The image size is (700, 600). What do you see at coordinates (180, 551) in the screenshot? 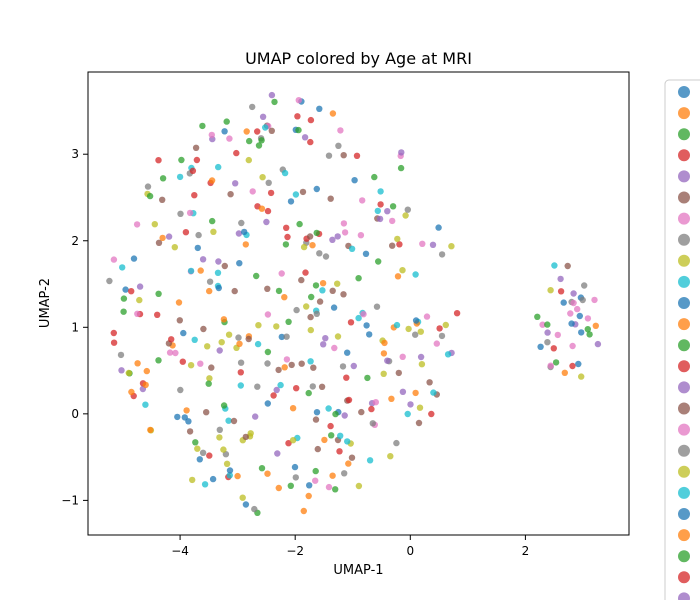
I see `x-tick-label: −4` at bounding box center [180, 551].